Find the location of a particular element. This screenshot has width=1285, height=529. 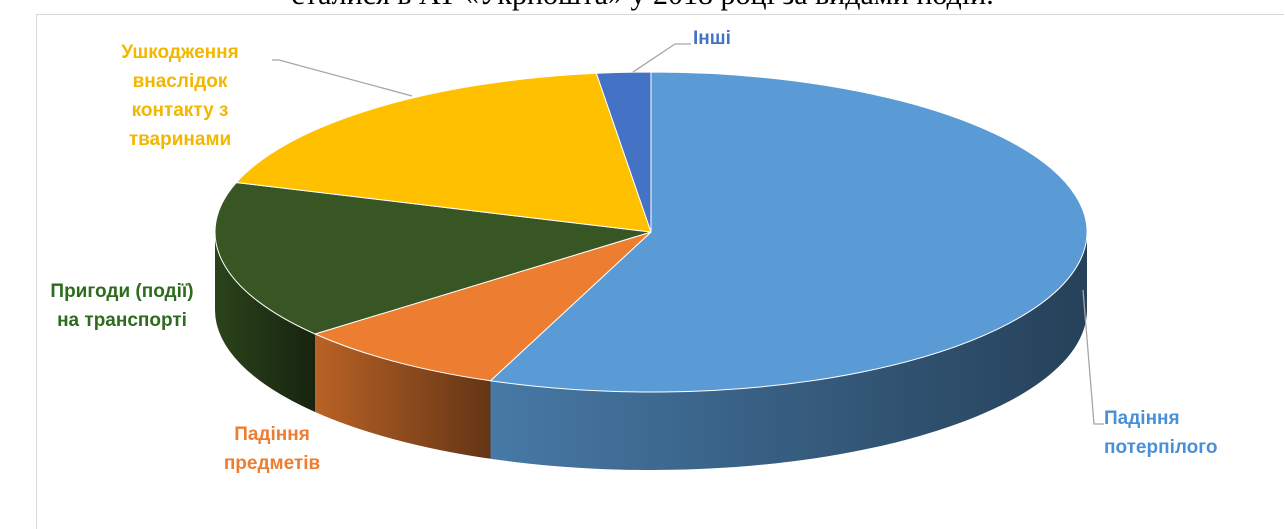

slice-label: Ушкодження внаслідок контакту з тваринами is located at coordinates (179, 96).